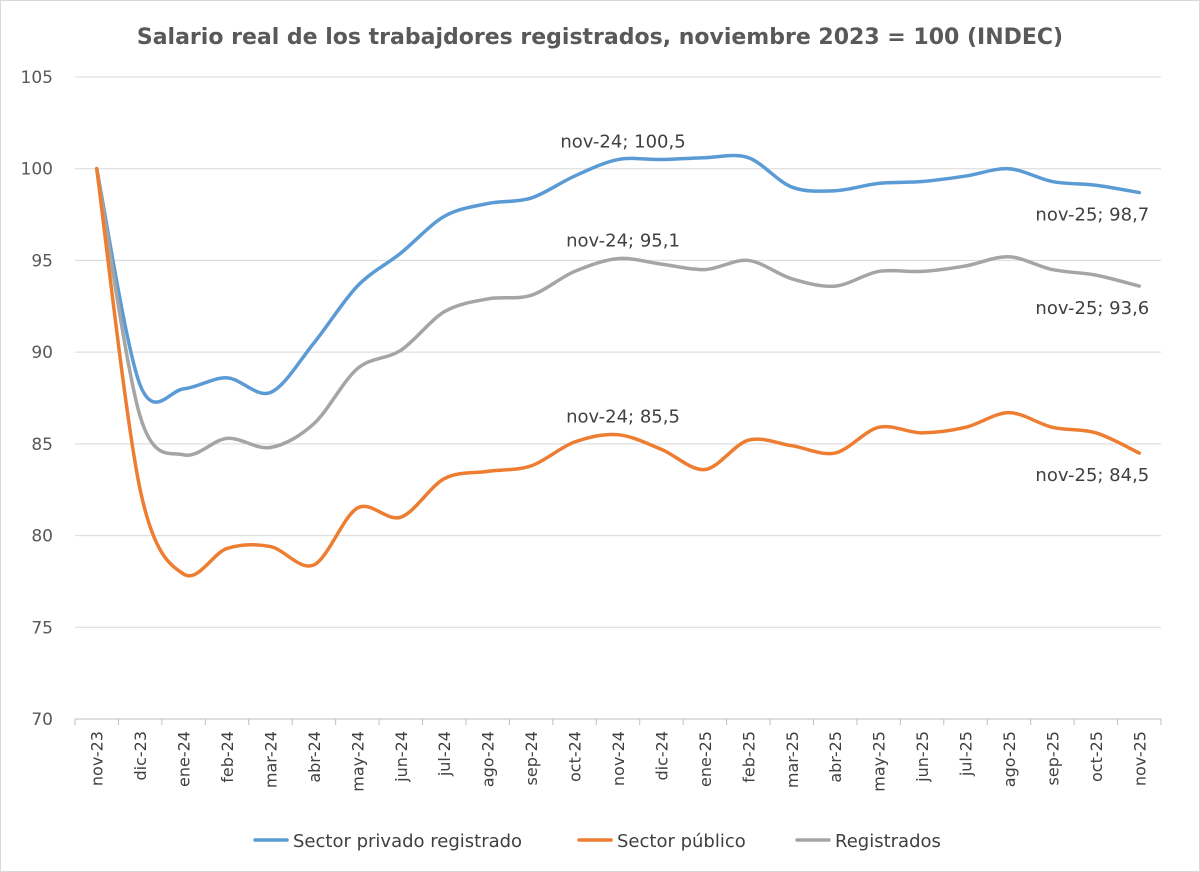  I want to click on x-tick-label-nov-25: nov-25, so click(1139, 758).